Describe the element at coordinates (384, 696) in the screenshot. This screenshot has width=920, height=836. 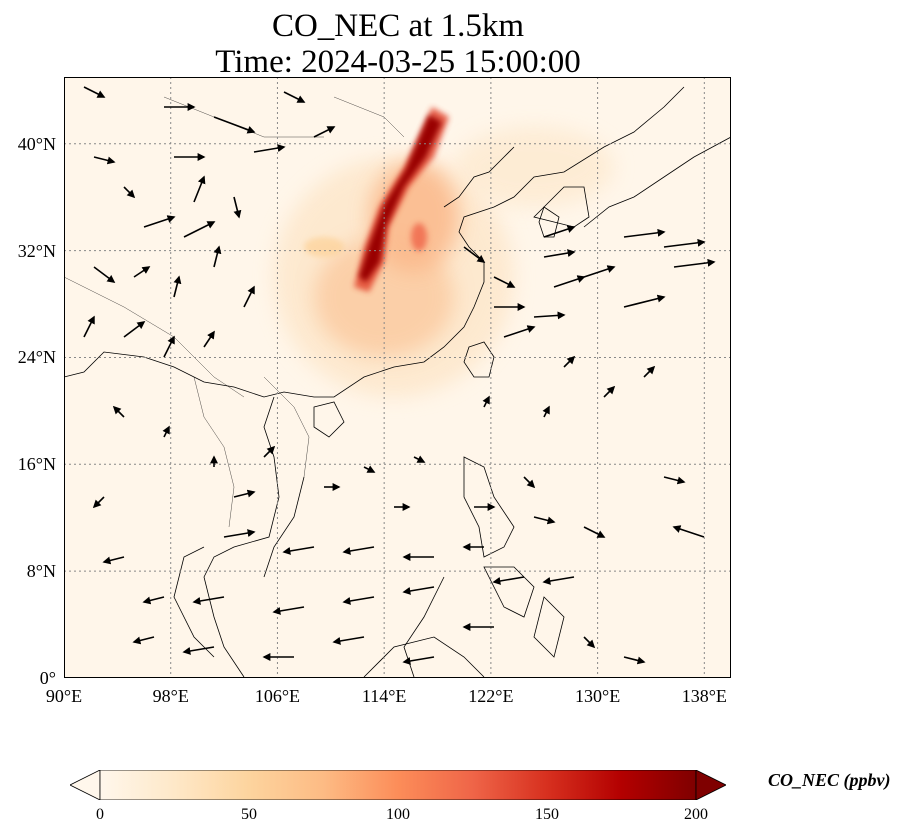
I see `lon-tick-label: 114°E` at that location.